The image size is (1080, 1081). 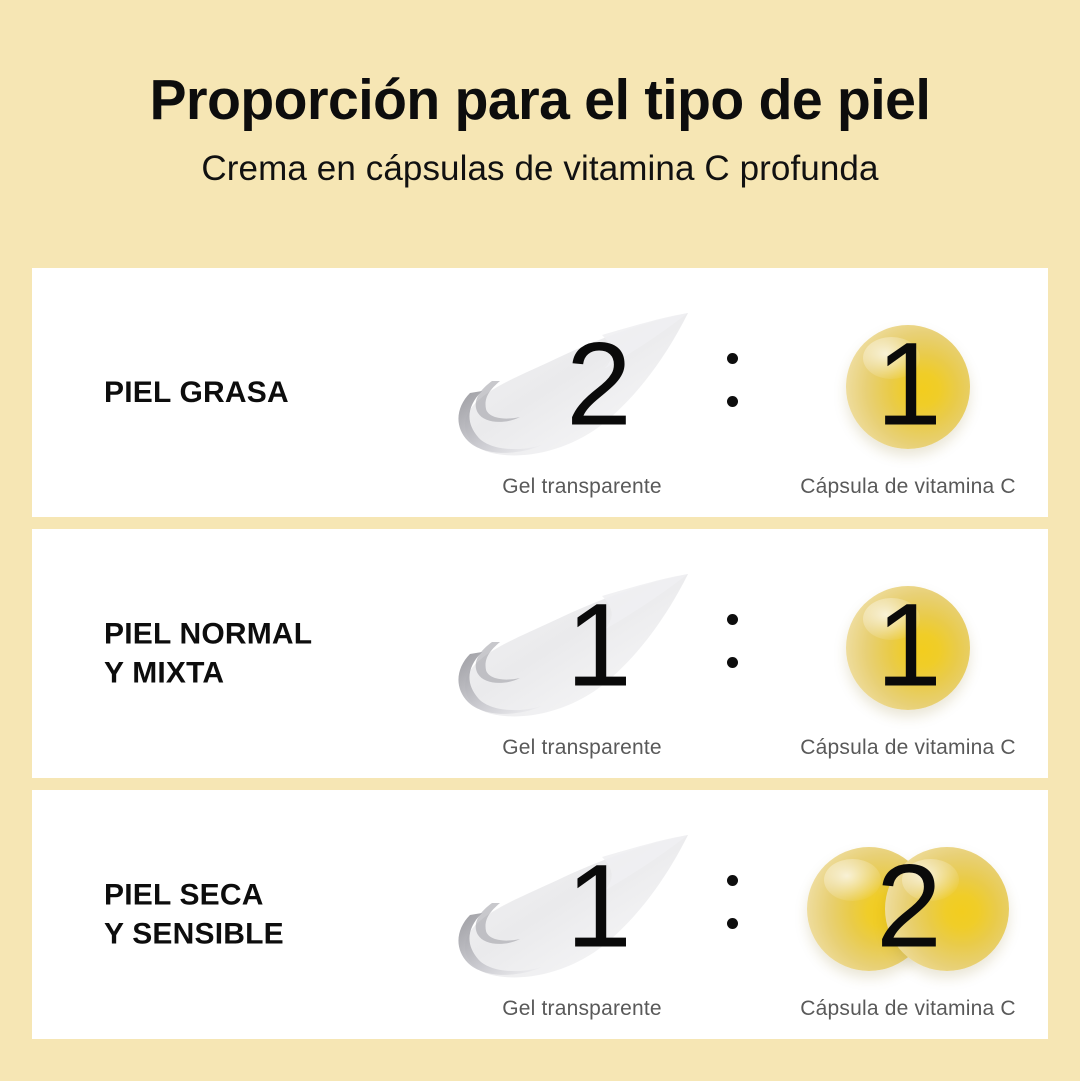 I want to click on gel-swatch-area: 2, so click(x=582, y=387).